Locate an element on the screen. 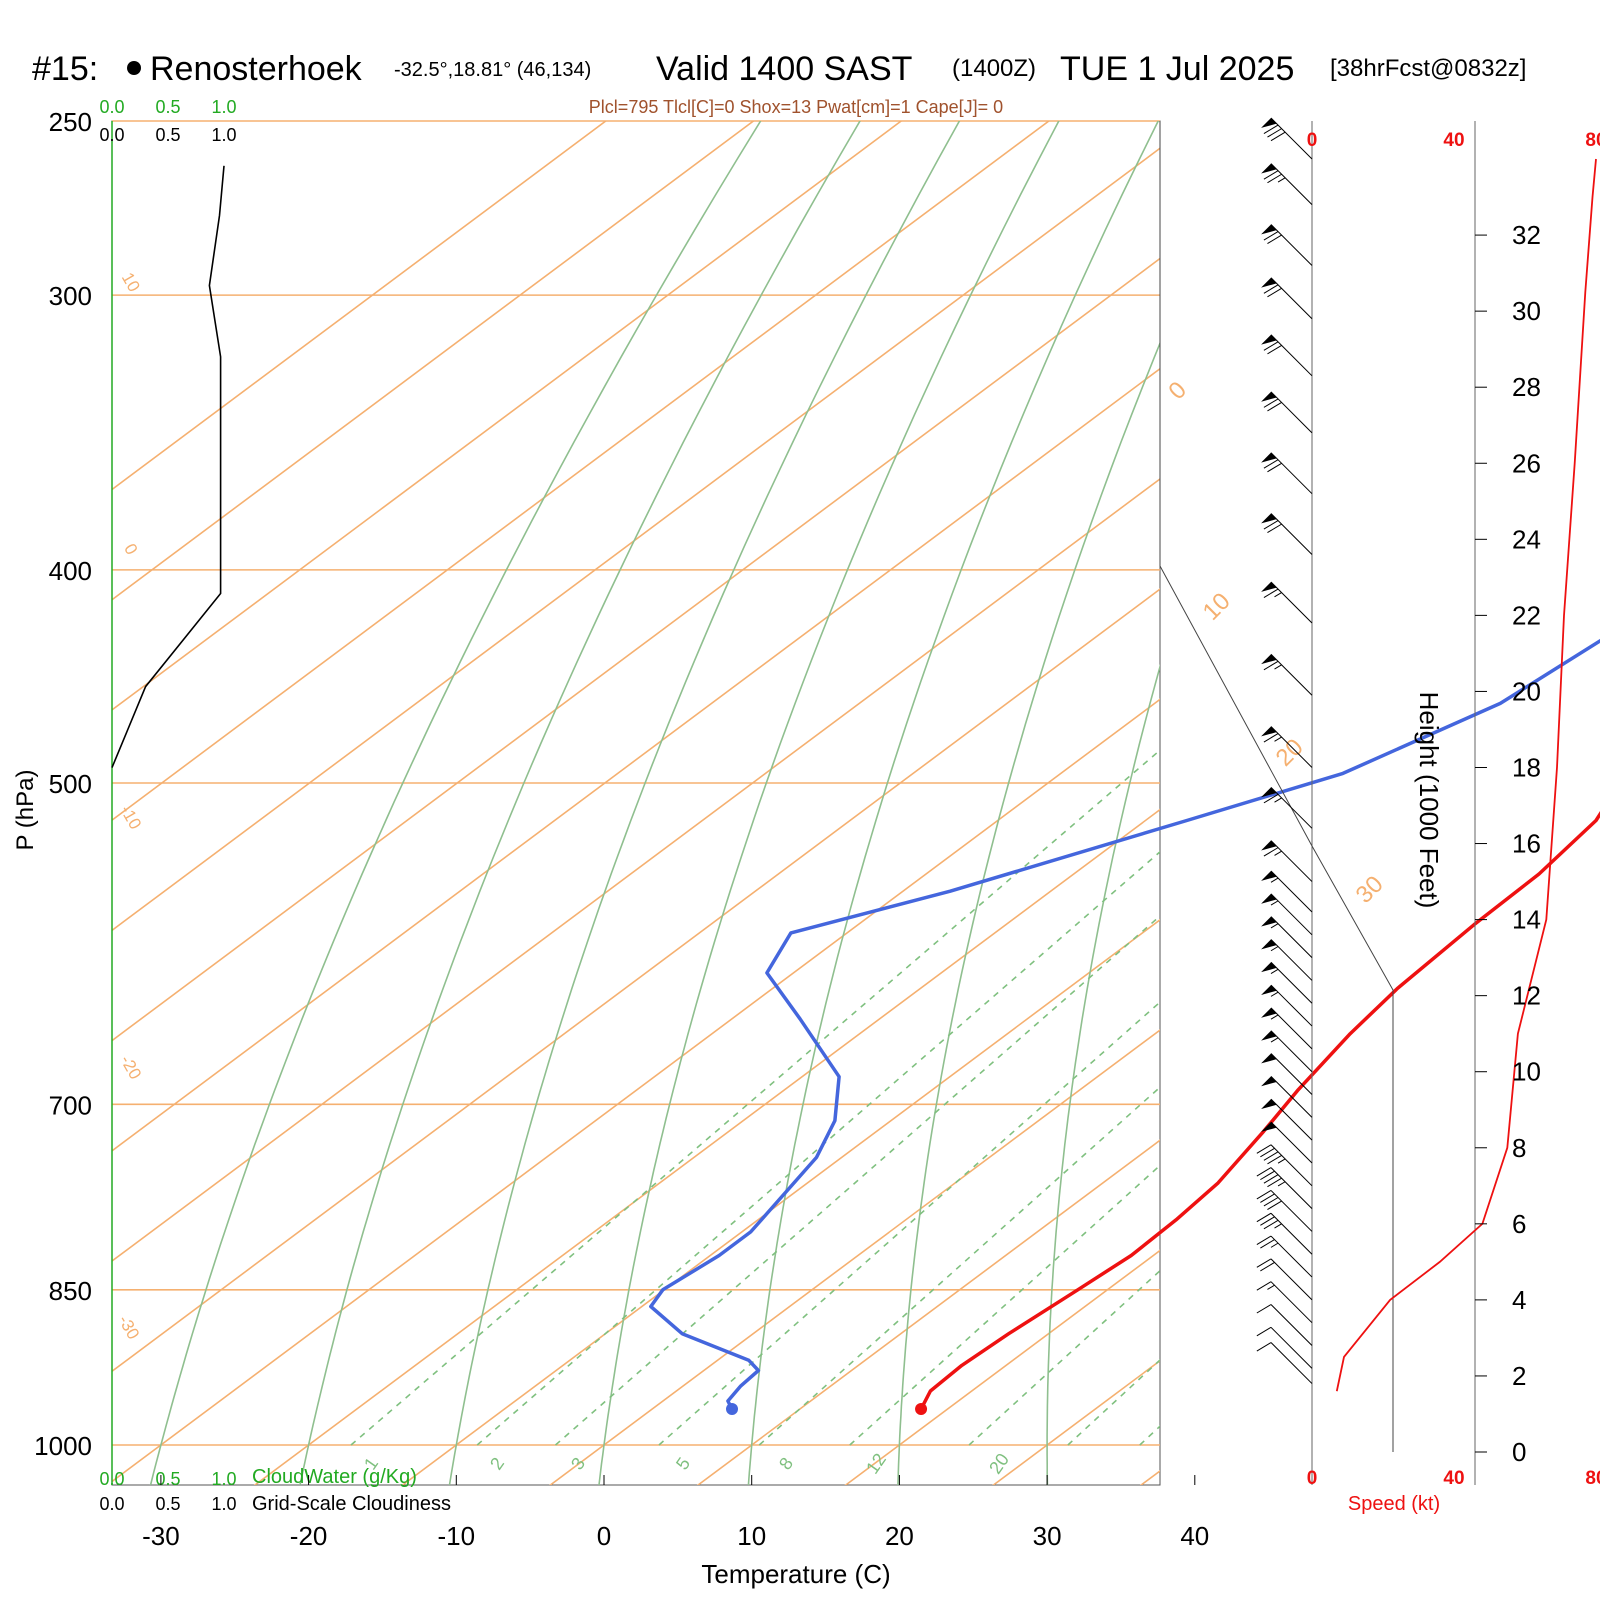 This screenshot has height=1605, width=1600. height-tick-label: 0 is located at coordinates (1519, 1452).